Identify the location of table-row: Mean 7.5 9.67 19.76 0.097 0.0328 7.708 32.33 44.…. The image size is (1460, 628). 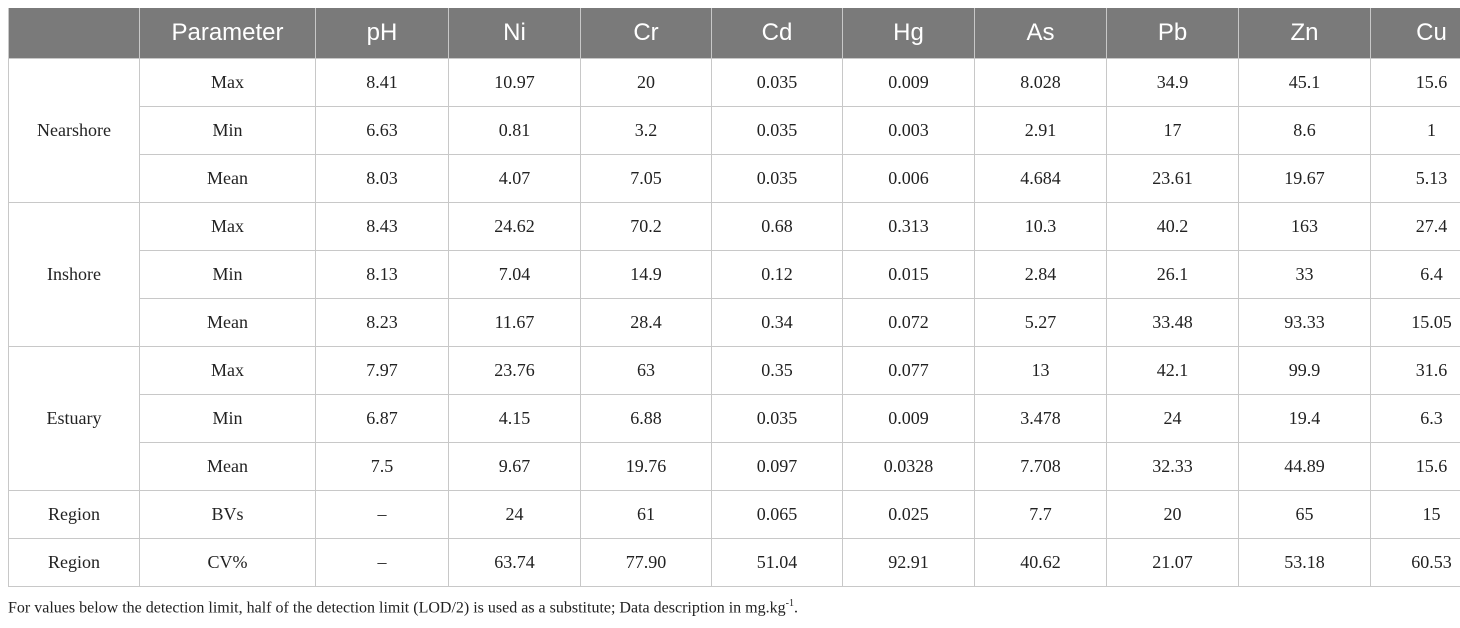
(734, 466).